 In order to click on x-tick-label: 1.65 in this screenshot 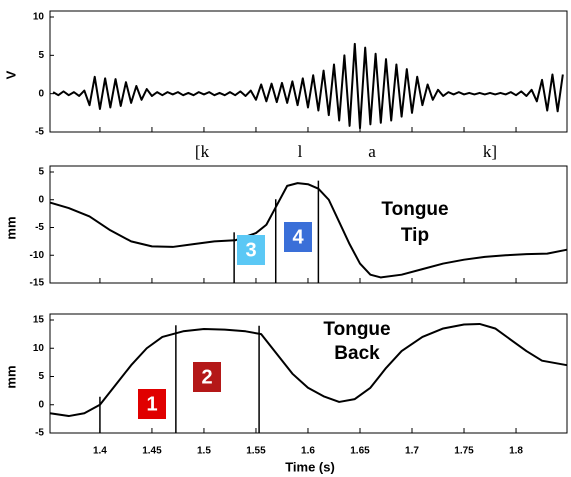, I will do `click(360, 451)`.